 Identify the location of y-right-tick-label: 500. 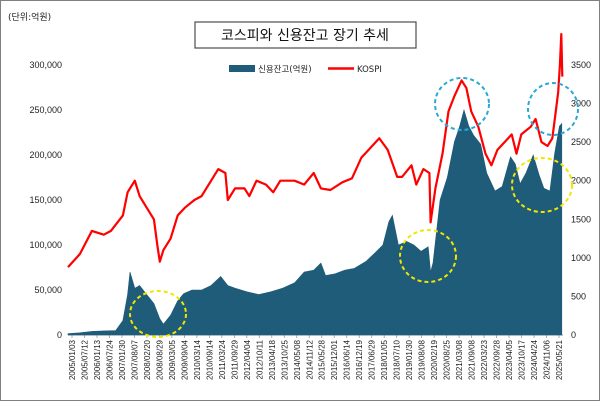
(578, 296).